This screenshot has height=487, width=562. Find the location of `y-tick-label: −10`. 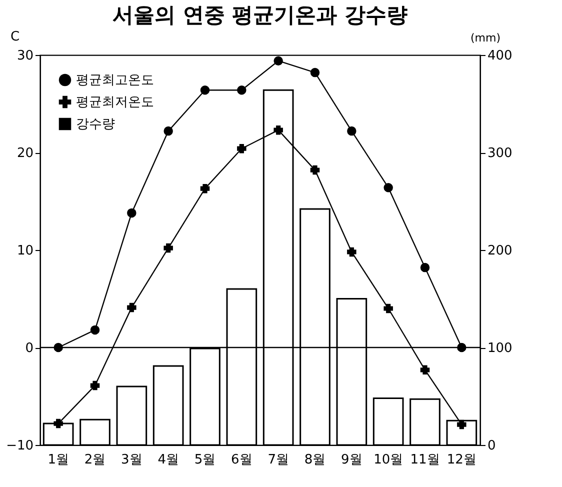

y-tick-label: −10 is located at coordinates (20, 446).